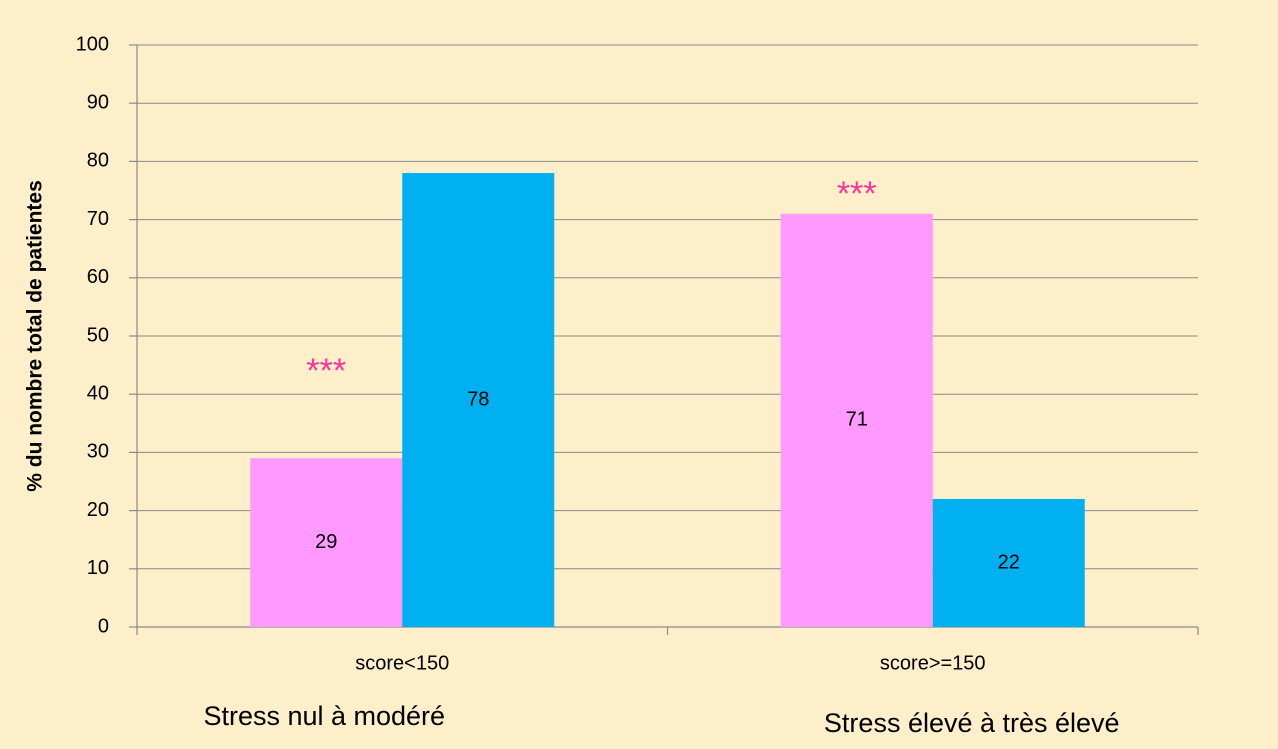 The width and height of the screenshot is (1278, 749). I want to click on y-tick-label: 90, so click(98, 102).